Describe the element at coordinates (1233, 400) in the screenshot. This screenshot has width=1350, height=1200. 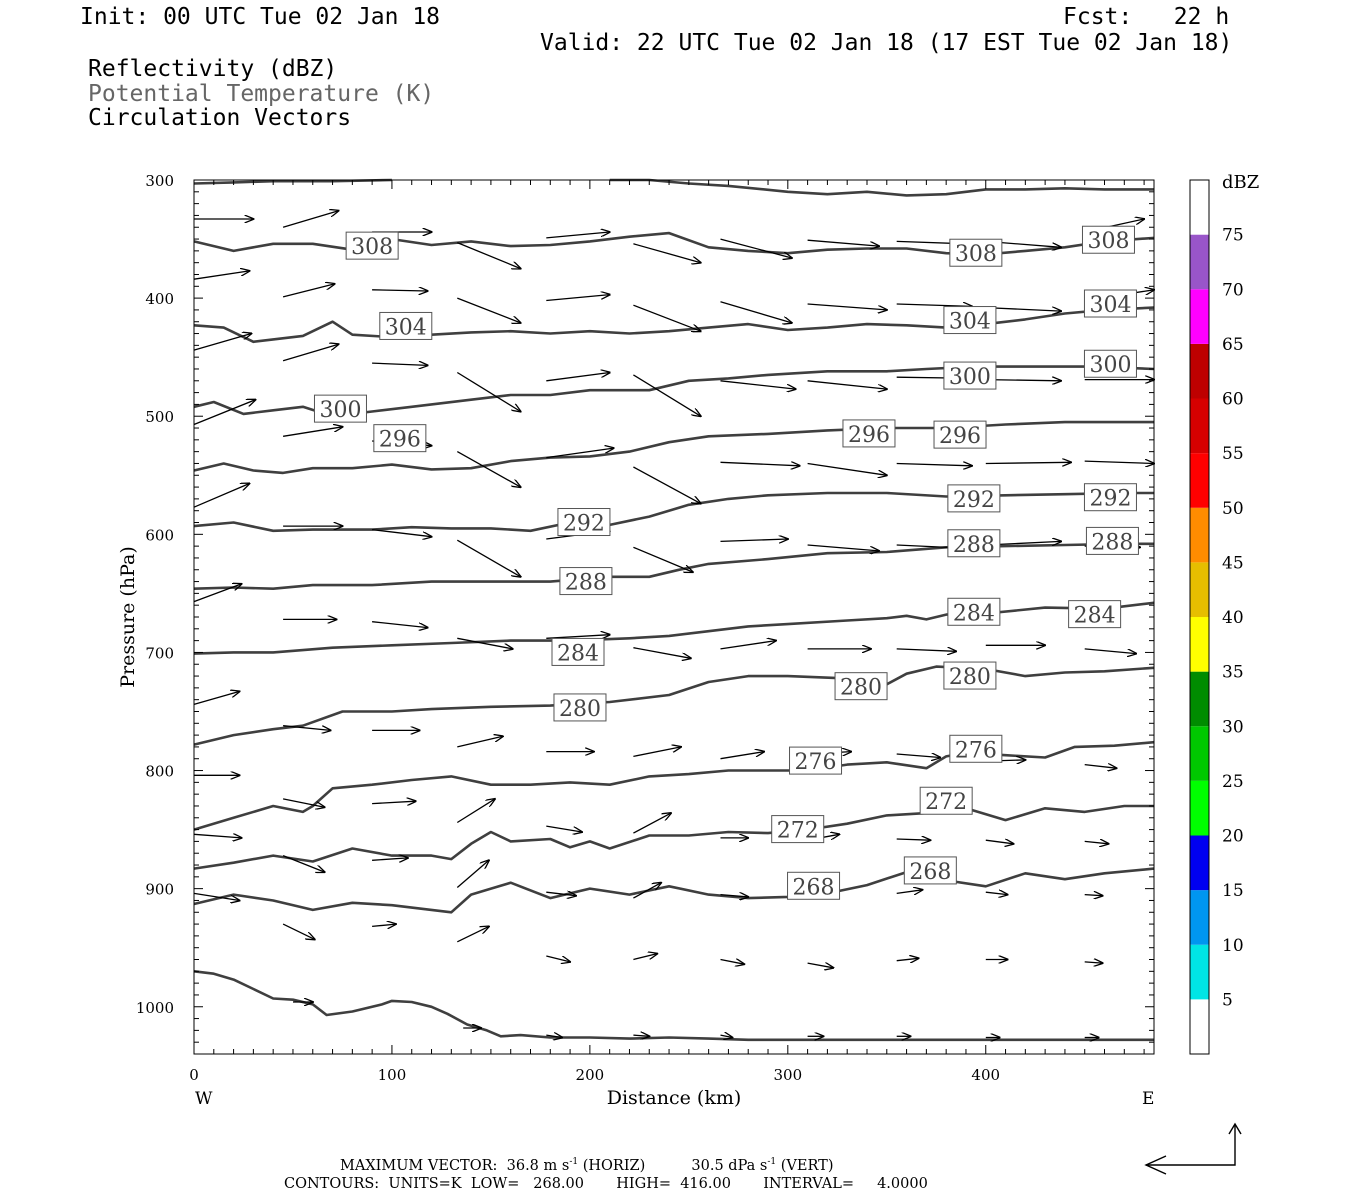
I see `colorbar-level-label: 60` at that location.